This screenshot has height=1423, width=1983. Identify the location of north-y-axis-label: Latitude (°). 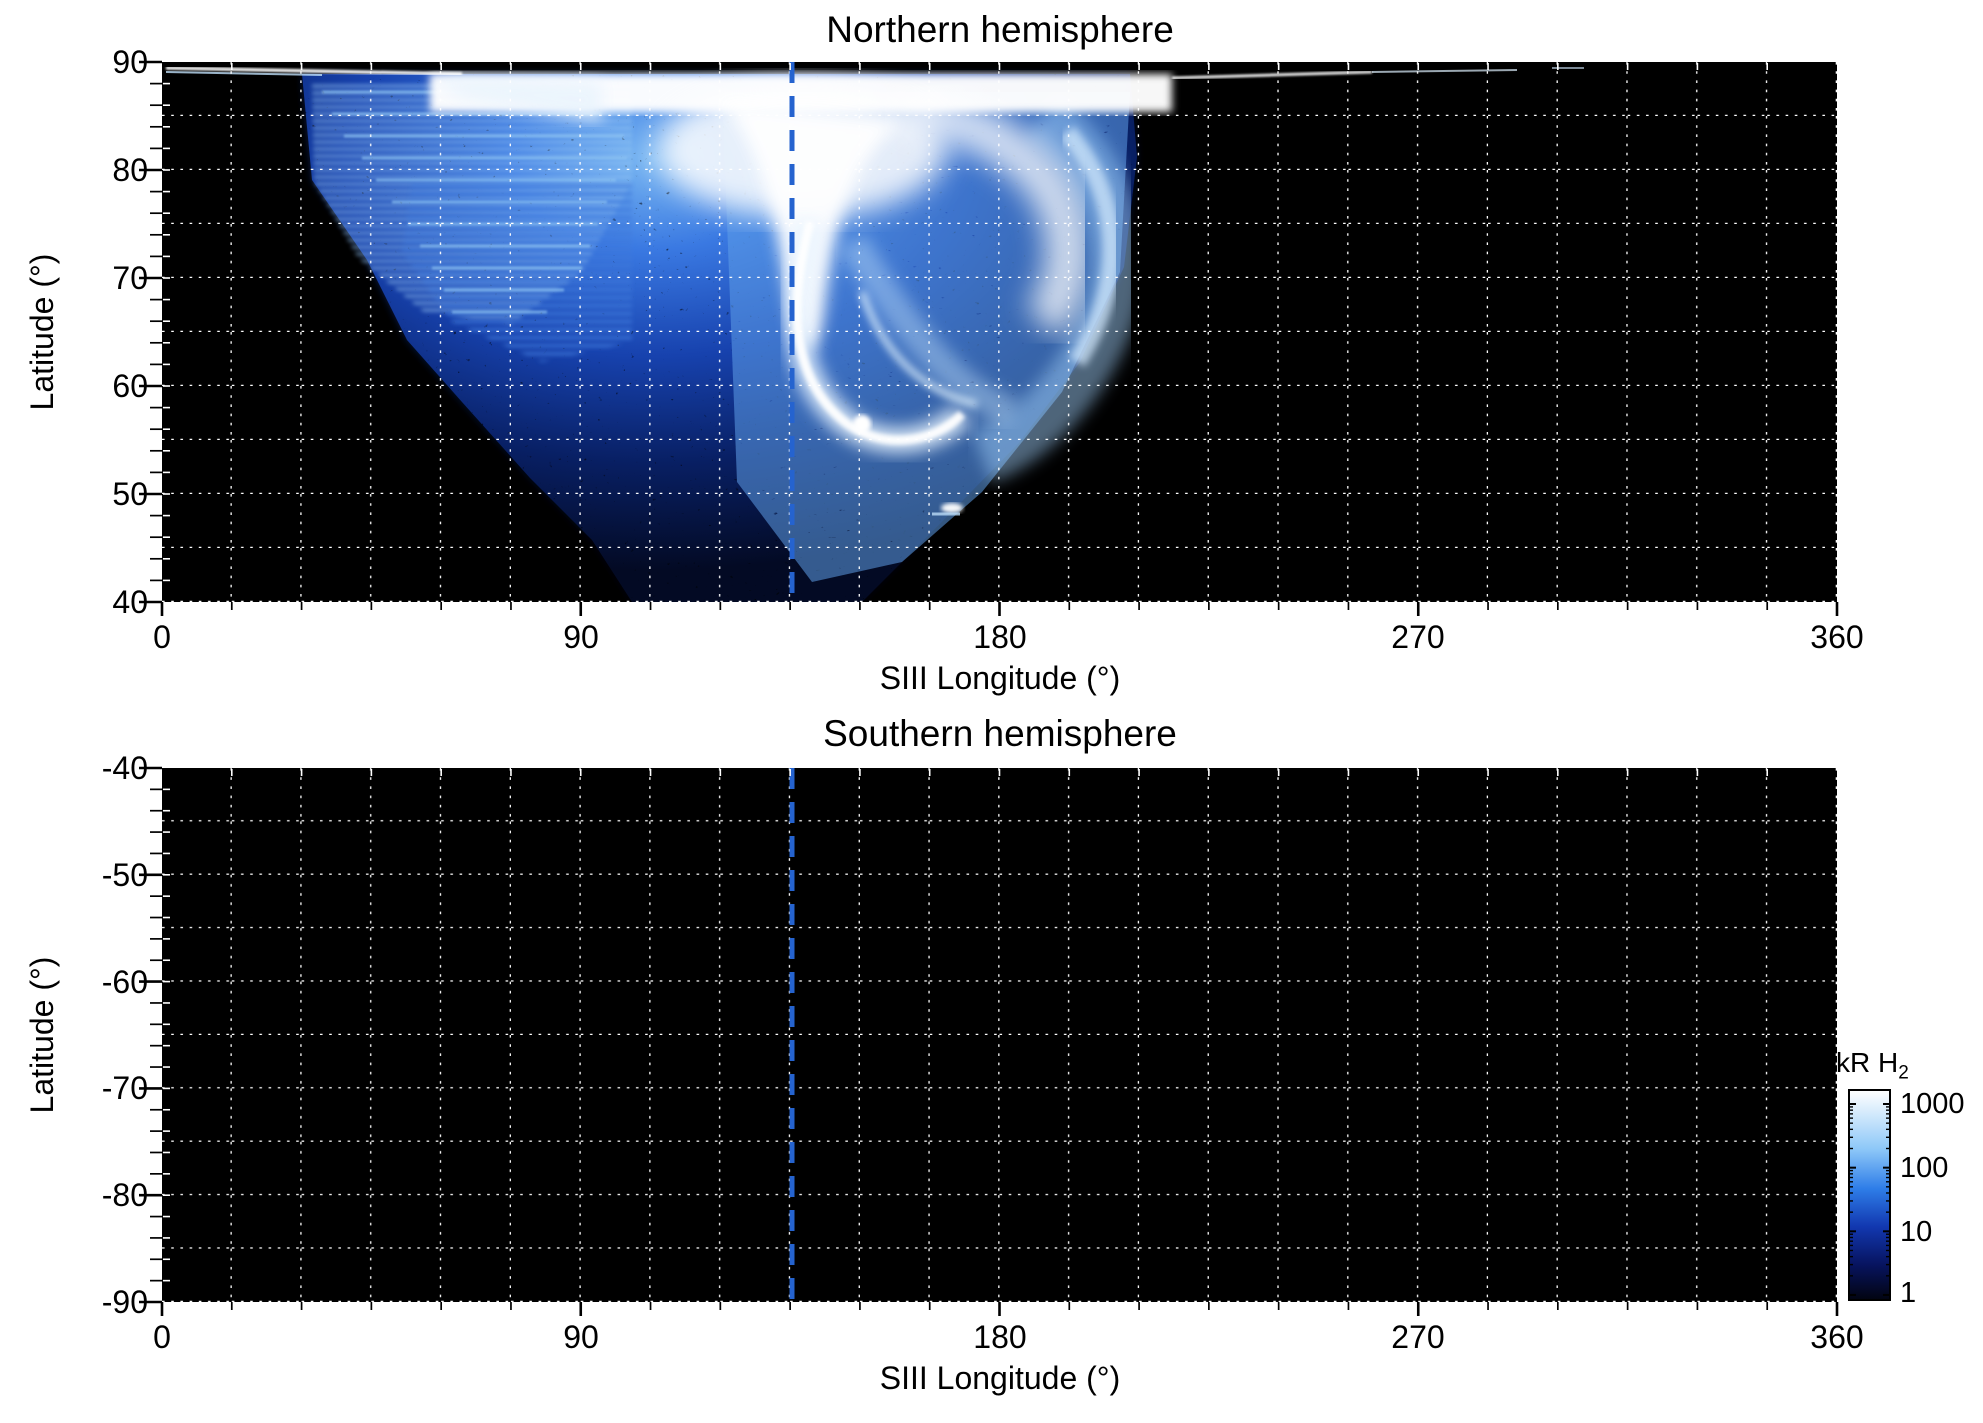
(42, 332).